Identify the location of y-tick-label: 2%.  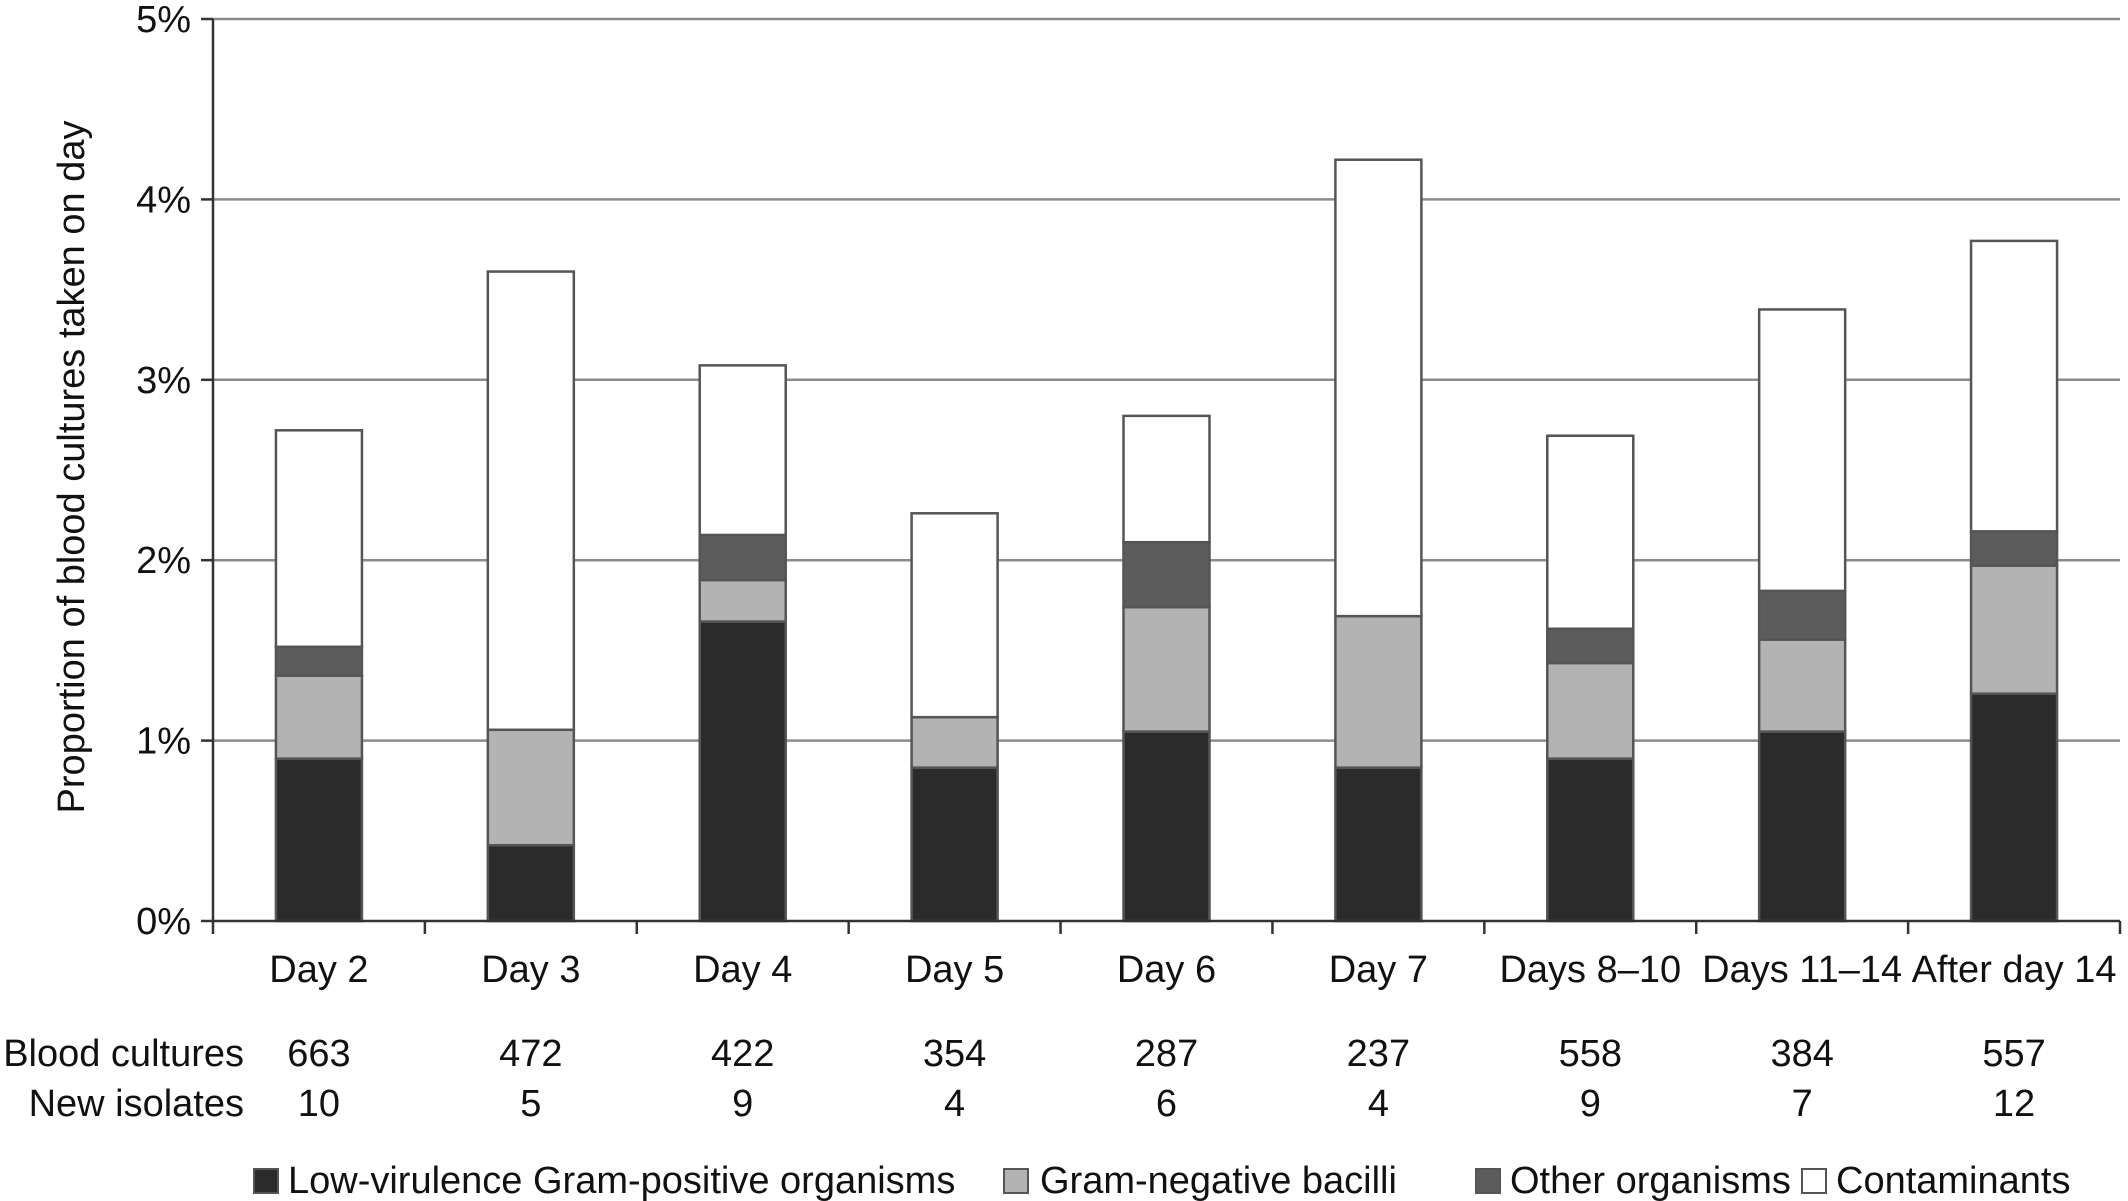
(163, 561).